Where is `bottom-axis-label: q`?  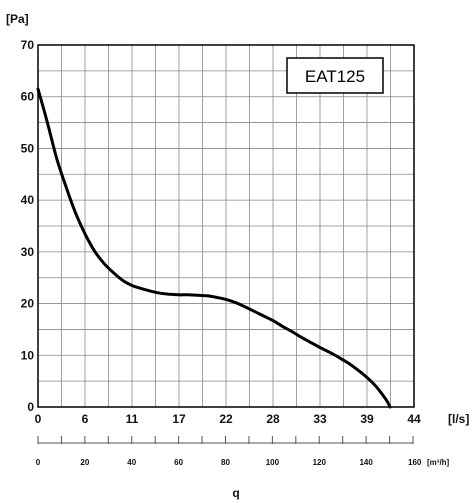 bottom-axis-label: q is located at coordinates (235, 493).